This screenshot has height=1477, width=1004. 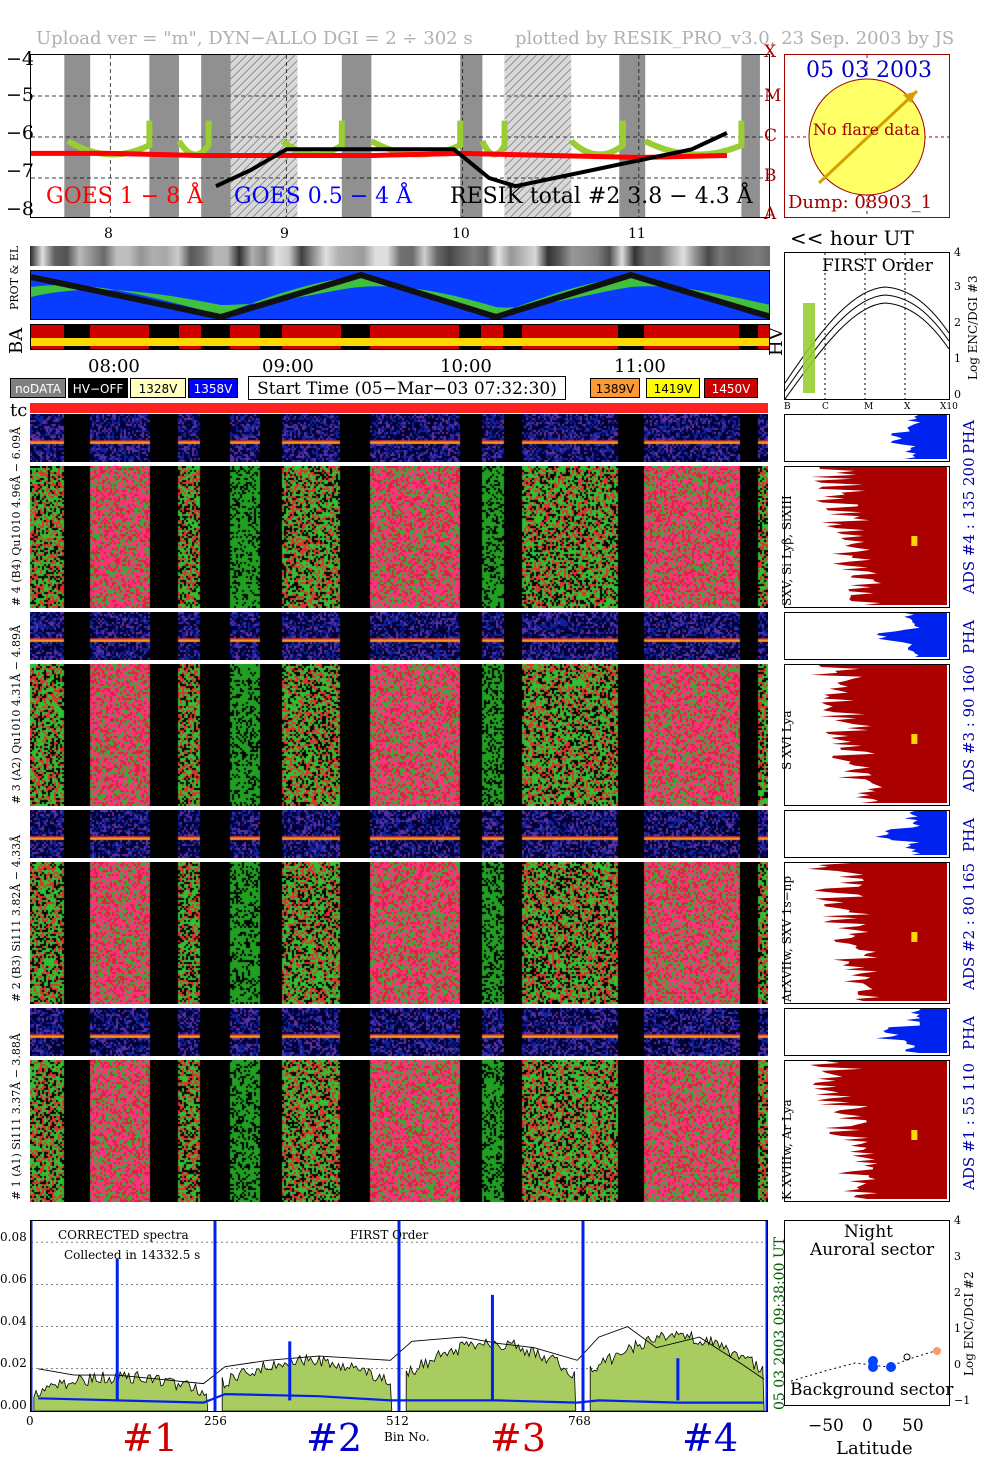 I want to click on brightness-strip, so click(x=400, y=256).